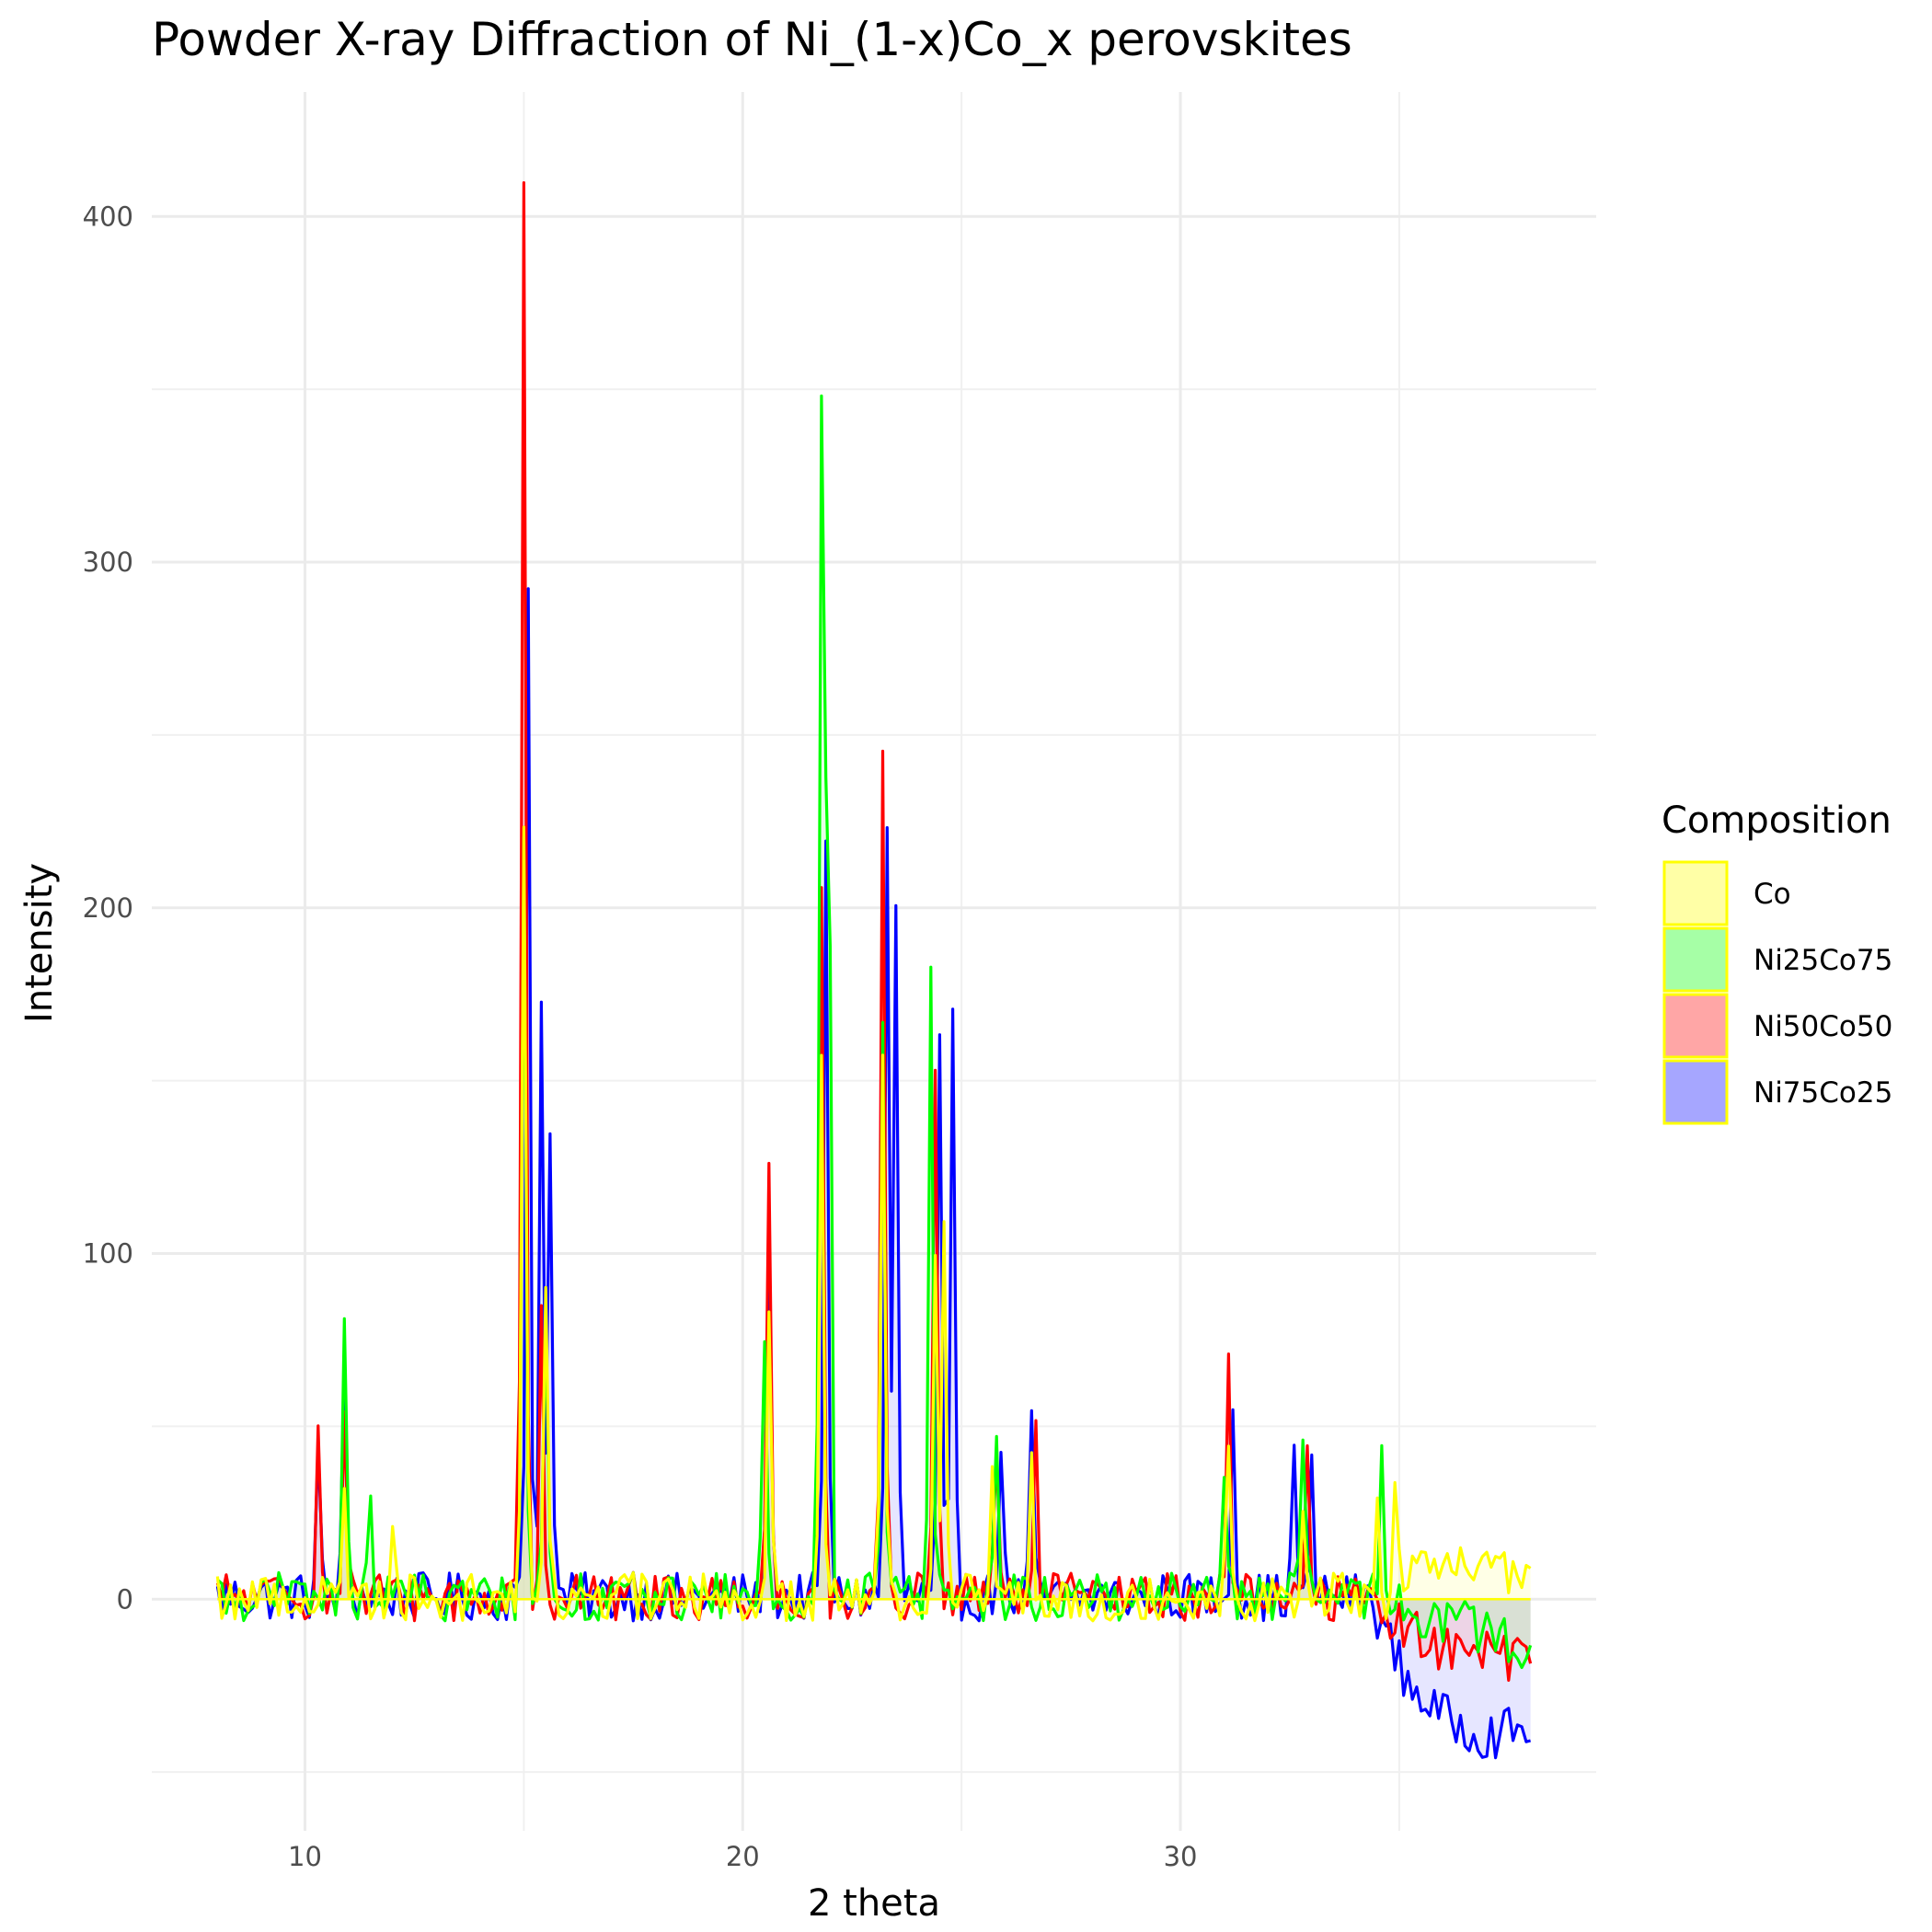 This screenshot has width=1932, height=1932. What do you see at coordinates (1823, 1093) in the screenshot?
I see `legend-label-ni75co25: Ni75Co25` at bounding box center [1823, 1093].